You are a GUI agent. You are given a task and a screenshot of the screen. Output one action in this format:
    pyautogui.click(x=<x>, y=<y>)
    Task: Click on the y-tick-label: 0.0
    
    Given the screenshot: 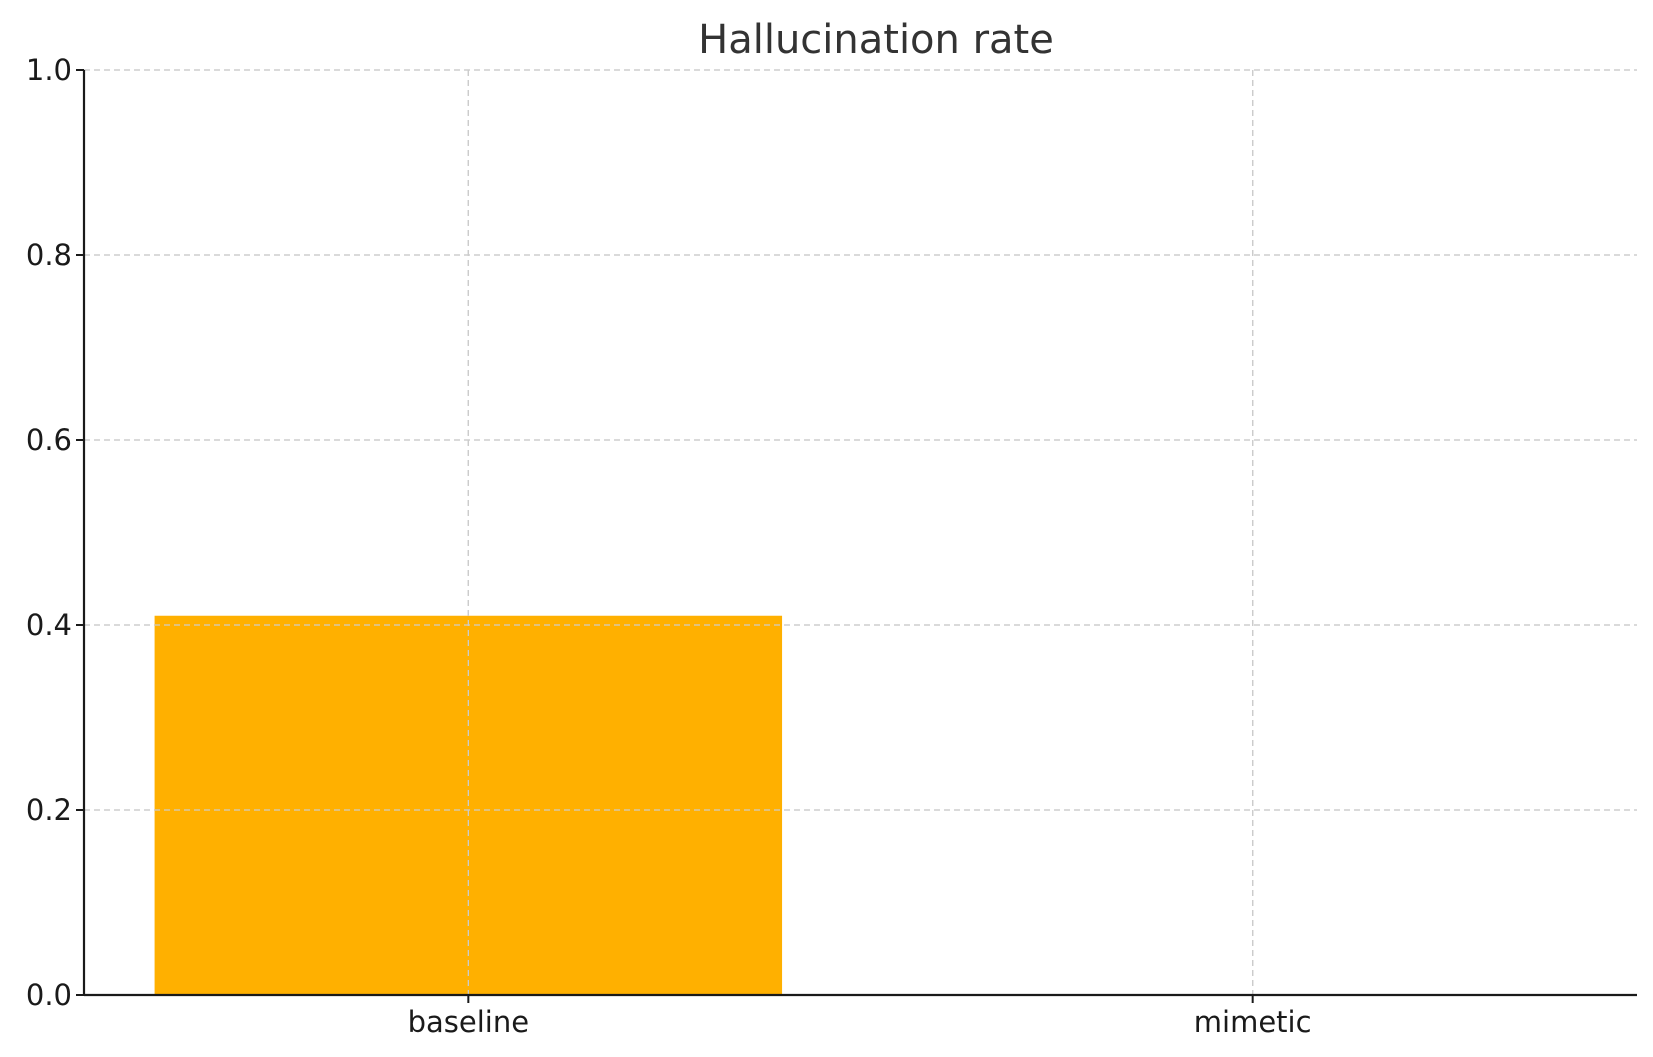 What is the action you would take?
    pyautogui.click(x=49, y=995)
    